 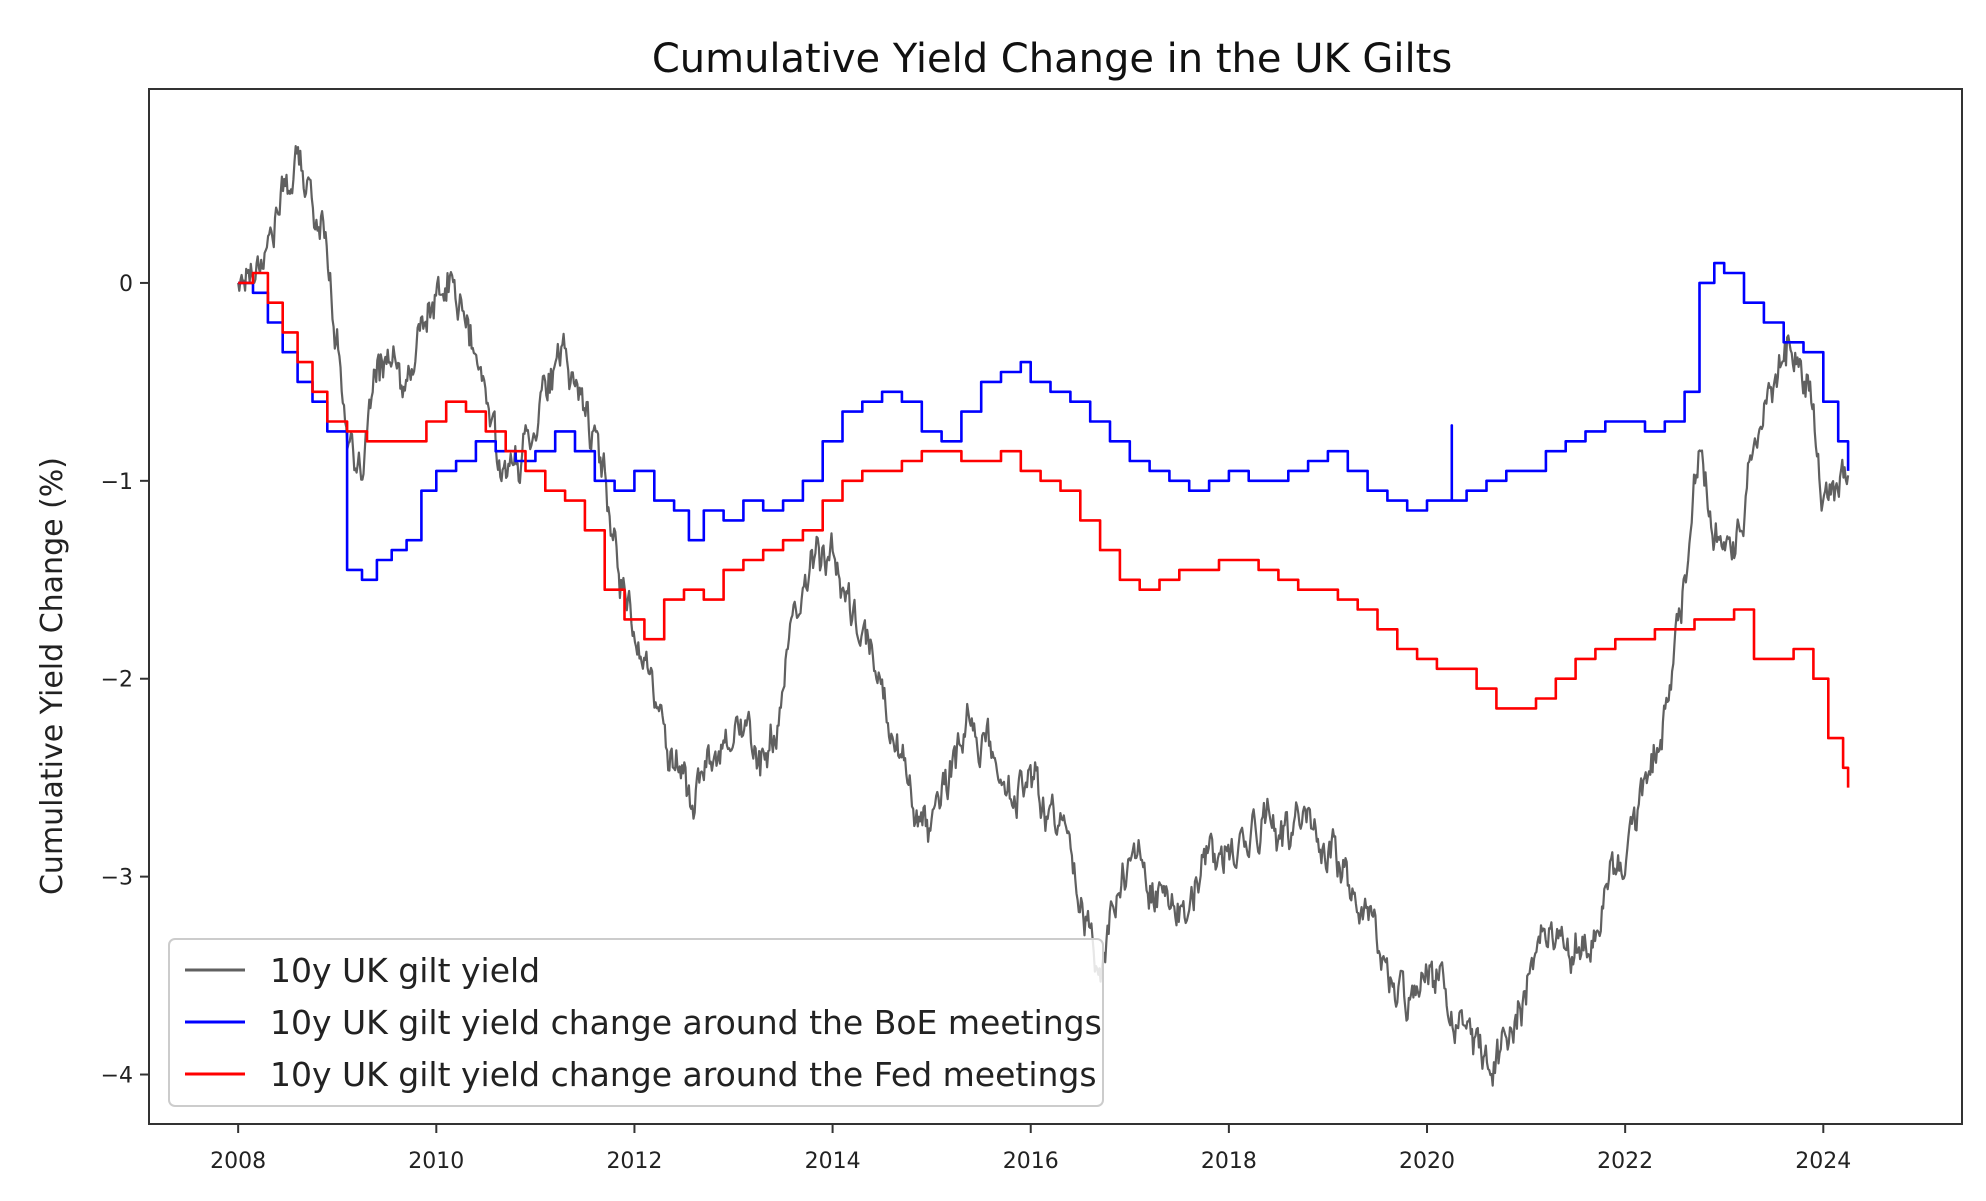 What do you see at coordinates (117, 878) in the screenshot?
I see `y-tick-label: −3` at bounding box center [117, 878].